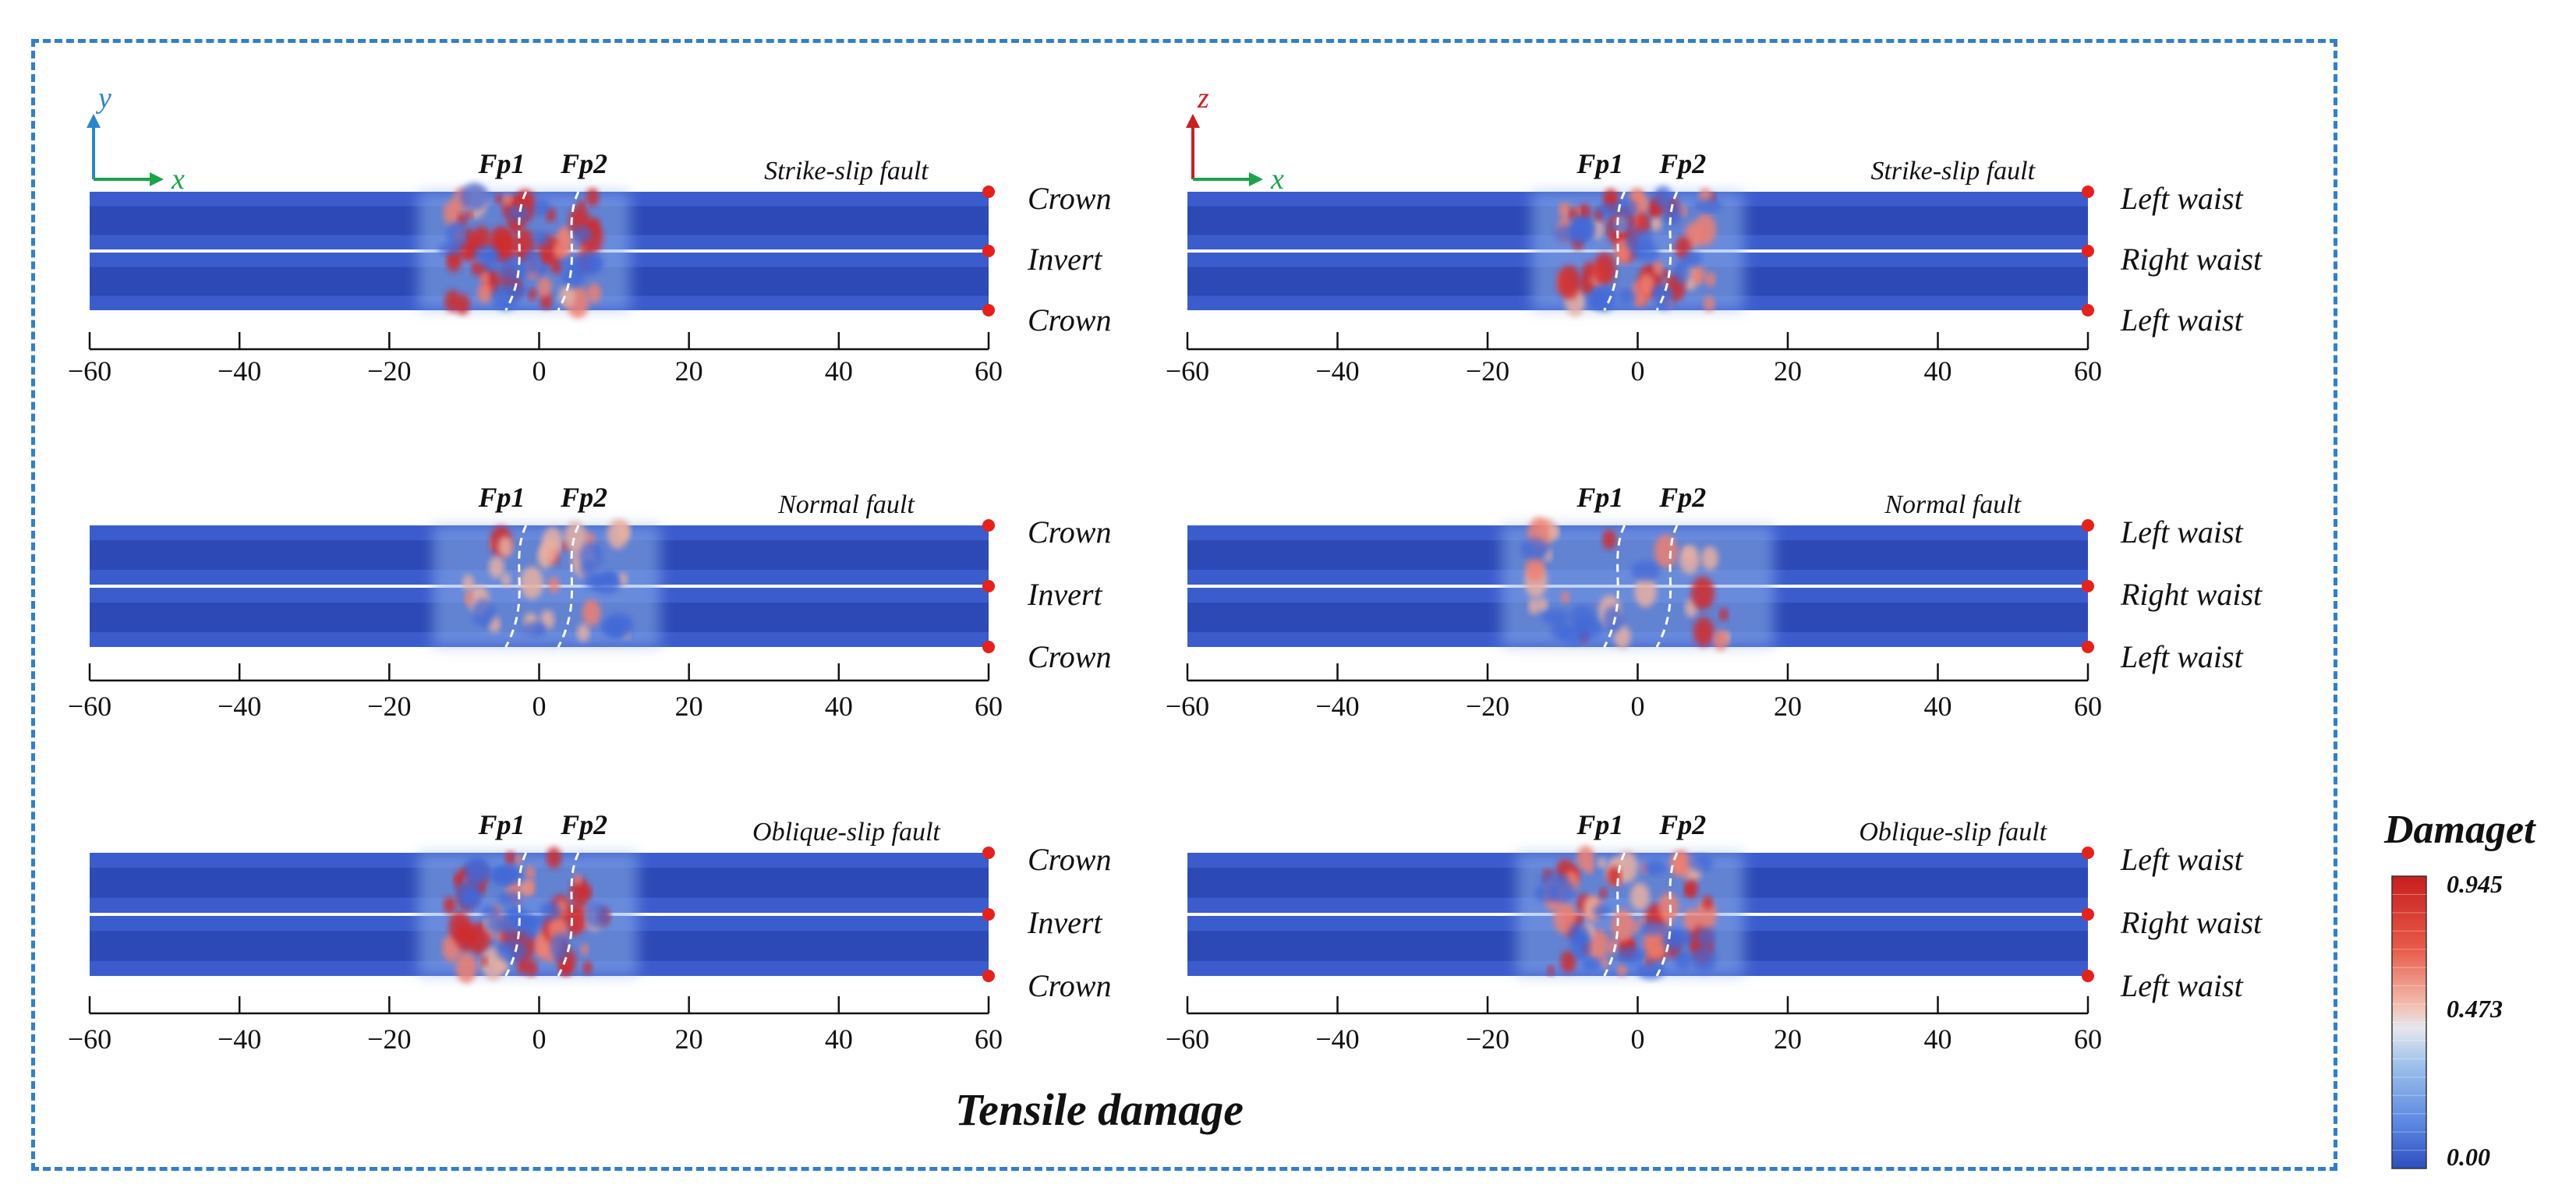 The height and width of the screenshot is (1202, 2576). Describe the element at coordinates (1337, 706) in the screenshot. I see `x-tick-label: −40` at that location.